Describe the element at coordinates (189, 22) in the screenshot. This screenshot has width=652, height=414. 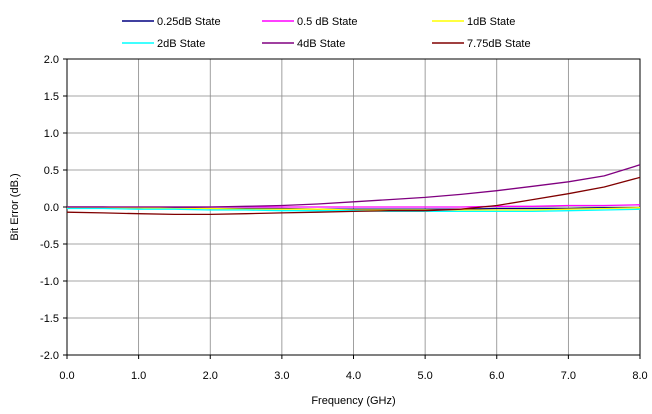
I see `legend-label: 0.25dB State` at that location.